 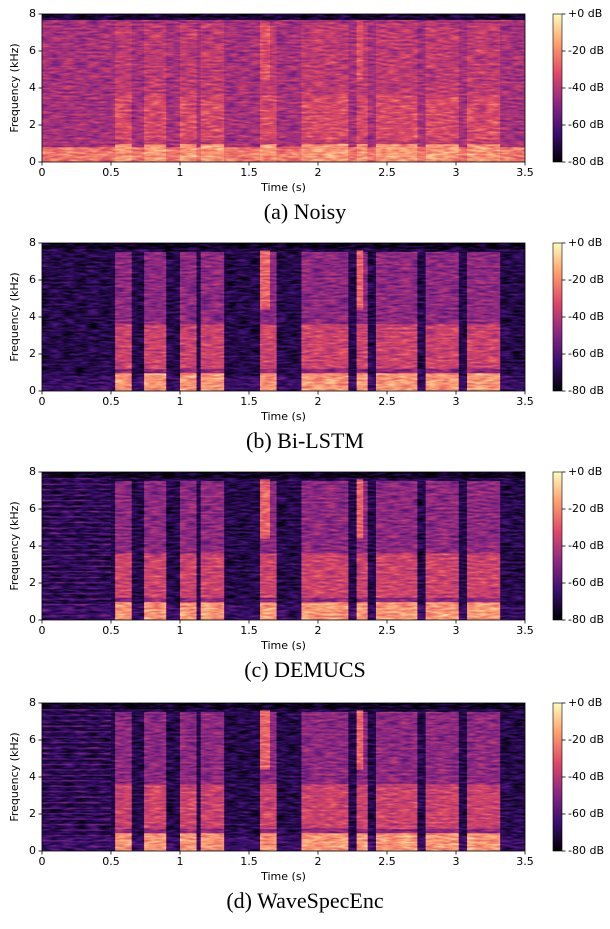 What do you see at coordinates (304, 900) in the screenshot?
I see `caption: (d) WaveSpecEnc` at bounding box center [304, 900].